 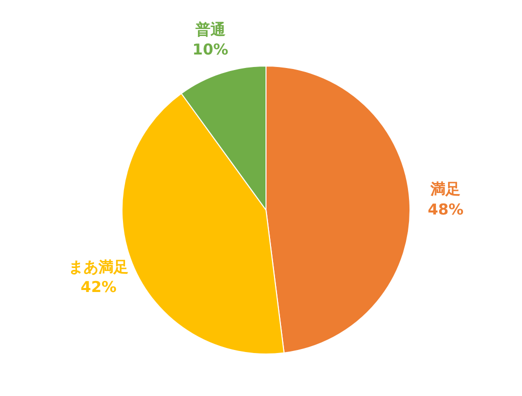 I want to click on slice-label: 普通, so click(x=210, y=29).